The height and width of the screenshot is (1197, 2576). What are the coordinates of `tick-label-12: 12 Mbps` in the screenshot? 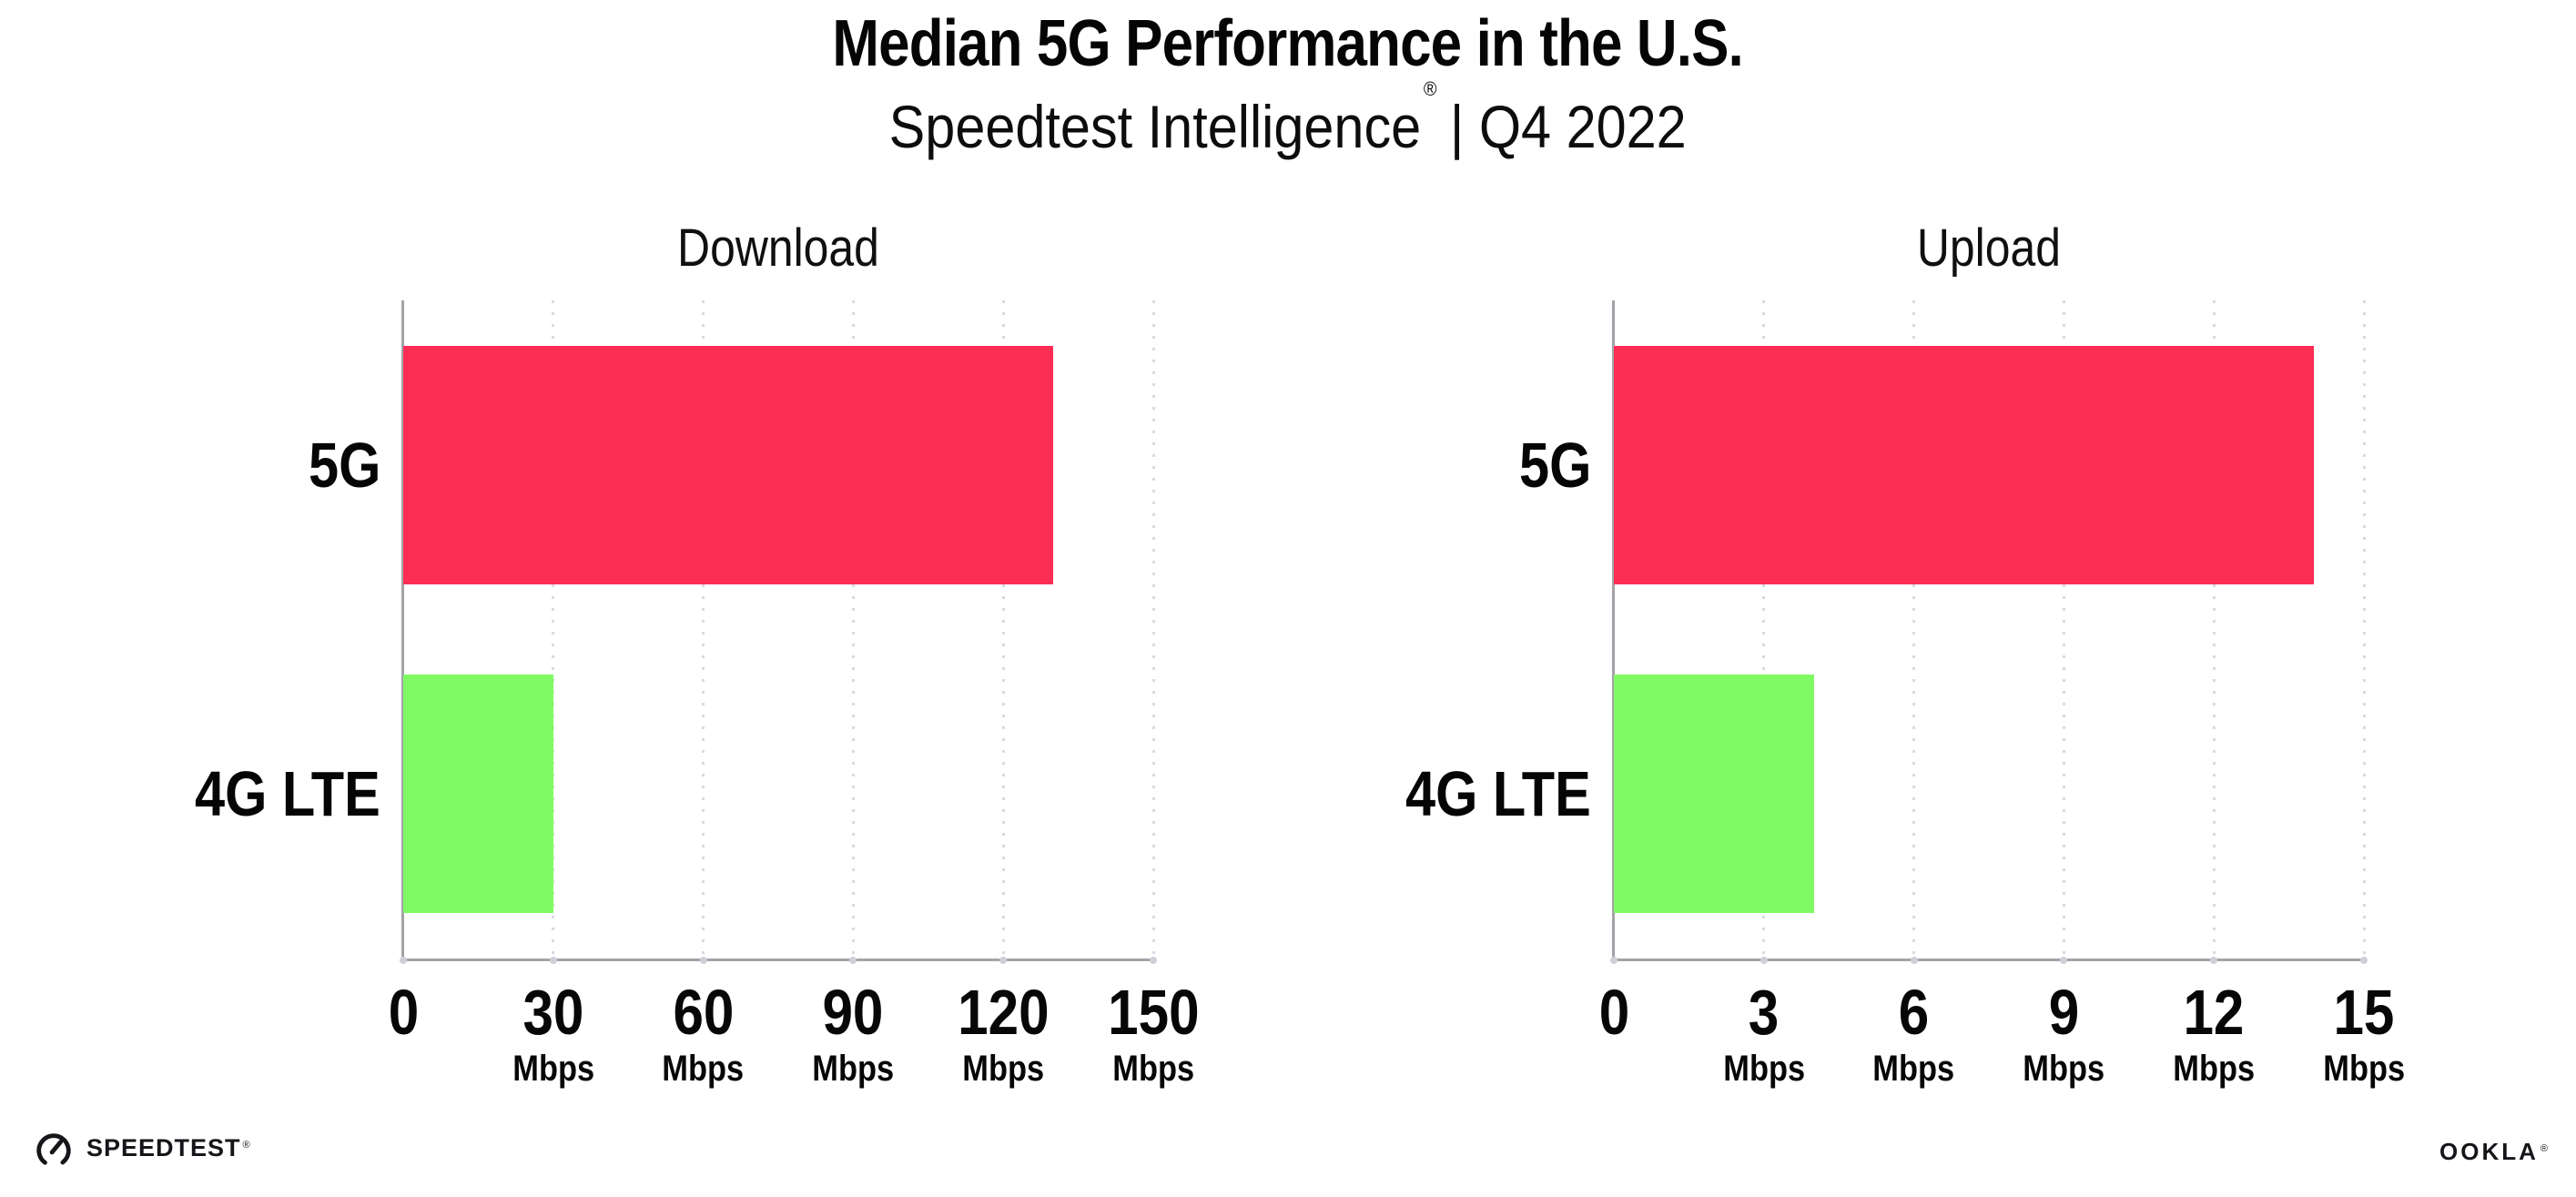 It's located at (2214, 1034).